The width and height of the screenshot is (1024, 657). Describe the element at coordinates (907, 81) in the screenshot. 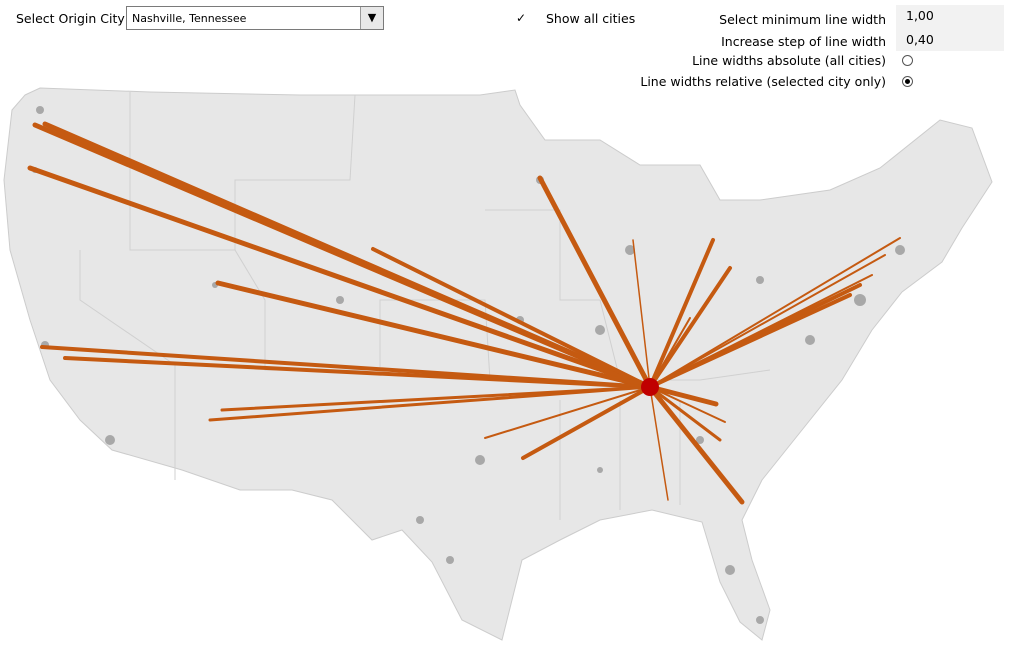

I see `radio-relative` at that location.